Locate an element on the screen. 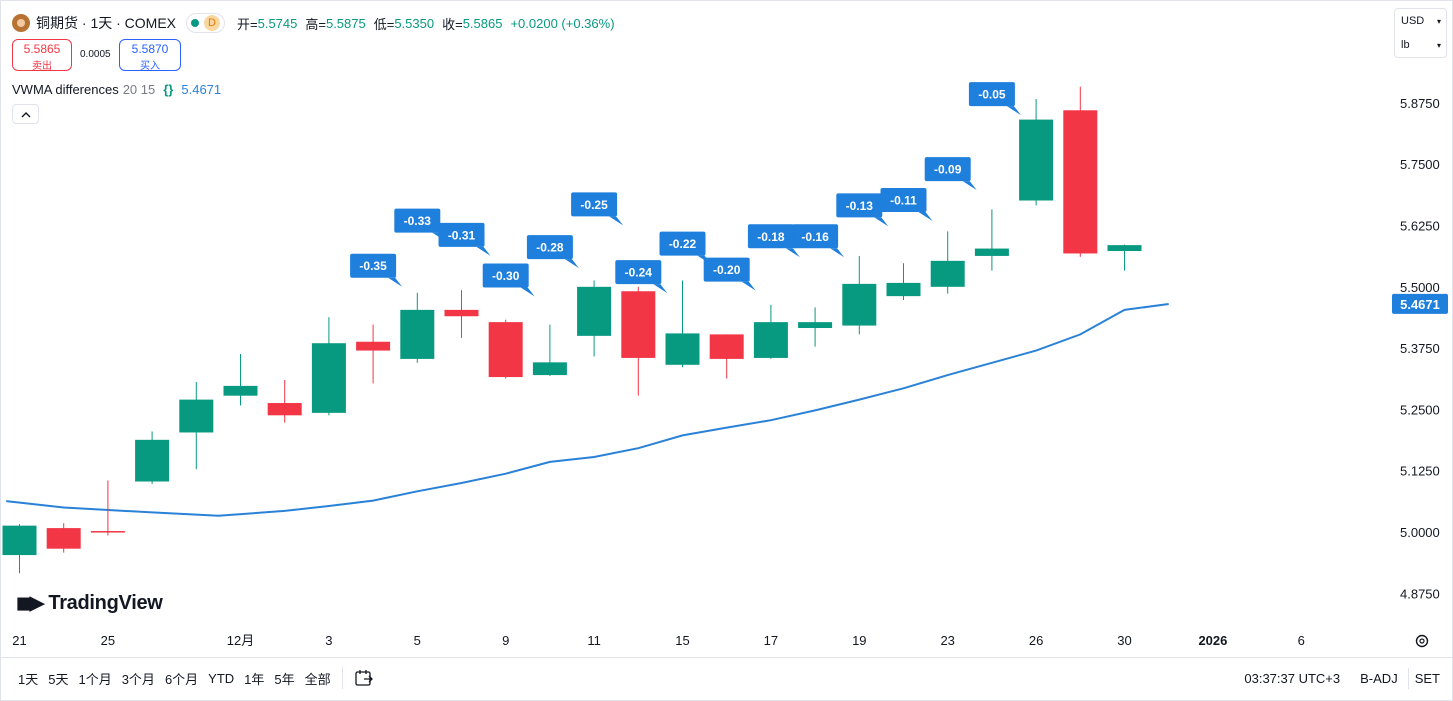 The height and width of the screenshot is (701, 1453). range-5d-button: 5天 is located at coordinates (58, 679).